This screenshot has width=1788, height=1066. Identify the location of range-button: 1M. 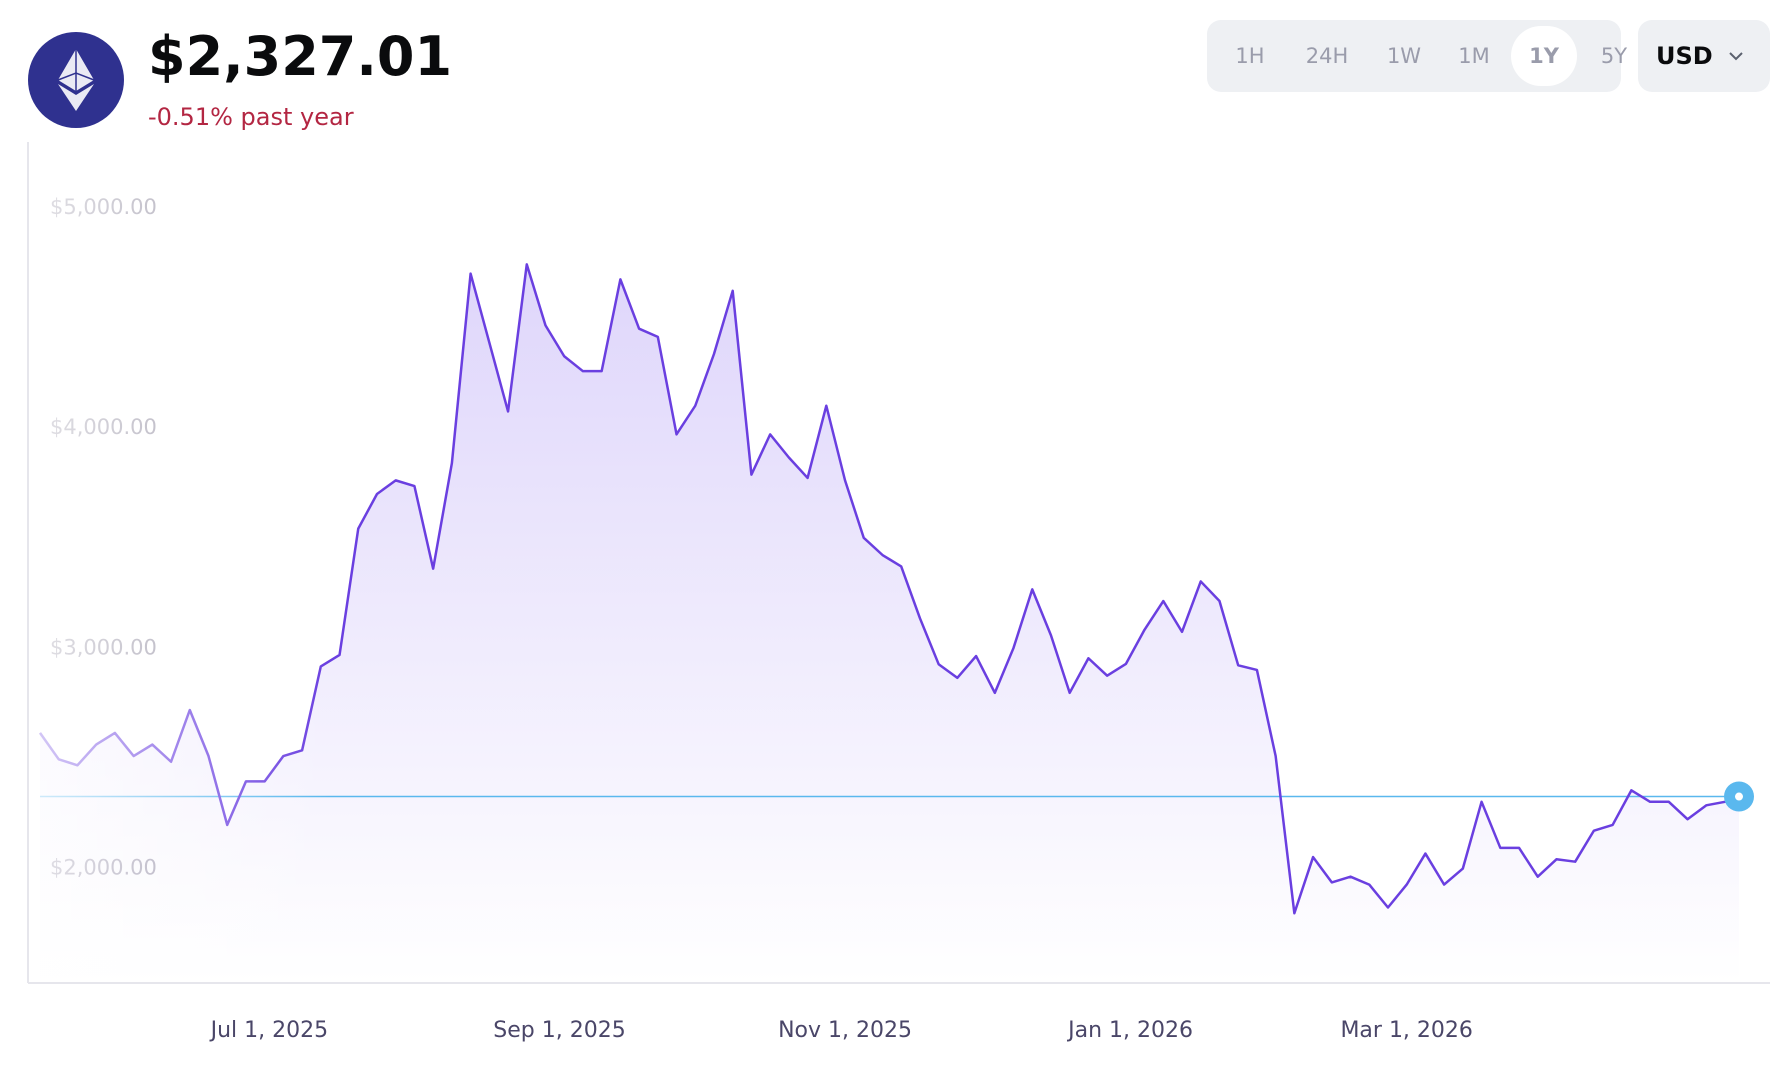
(1473, 56).